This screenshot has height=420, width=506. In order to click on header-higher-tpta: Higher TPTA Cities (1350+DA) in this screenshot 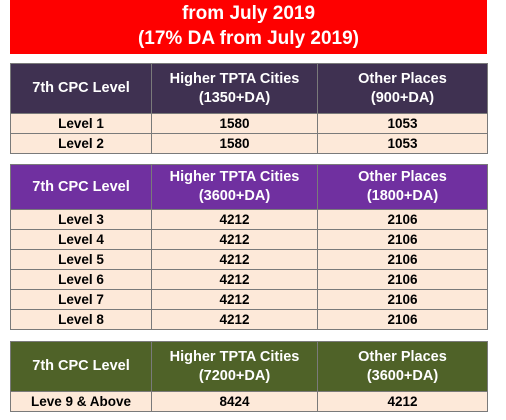, I will do `click(234, 88)`.